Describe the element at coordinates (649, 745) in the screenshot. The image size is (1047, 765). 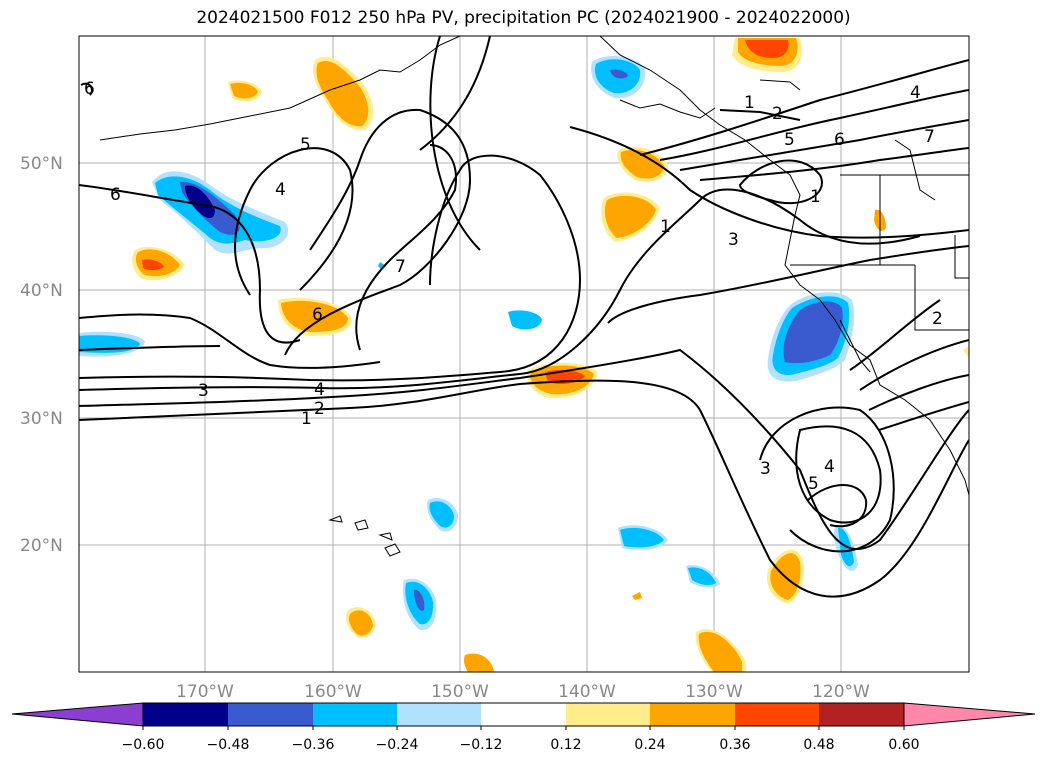
I see `colorbar-label: 0.24` at that location.